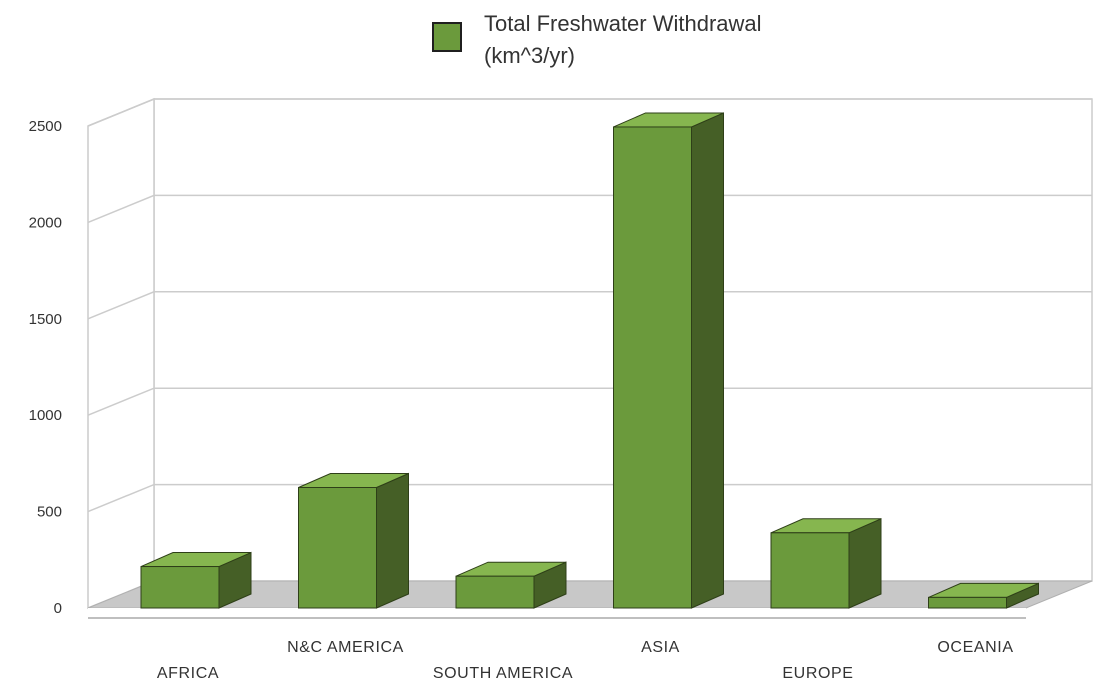 This screenshot has width=1099, height=681. Describe the element at coordinates (975, 647) in the screenshot. I see `x-category-label: OCEANIA` at that location.